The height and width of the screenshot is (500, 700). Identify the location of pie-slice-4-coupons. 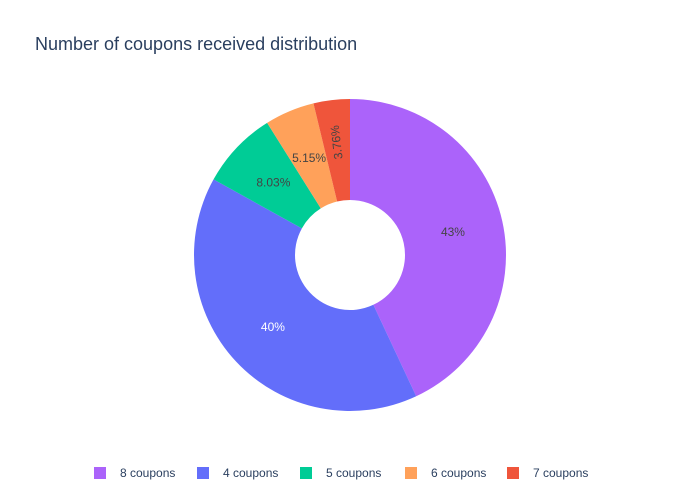
(305, 295).